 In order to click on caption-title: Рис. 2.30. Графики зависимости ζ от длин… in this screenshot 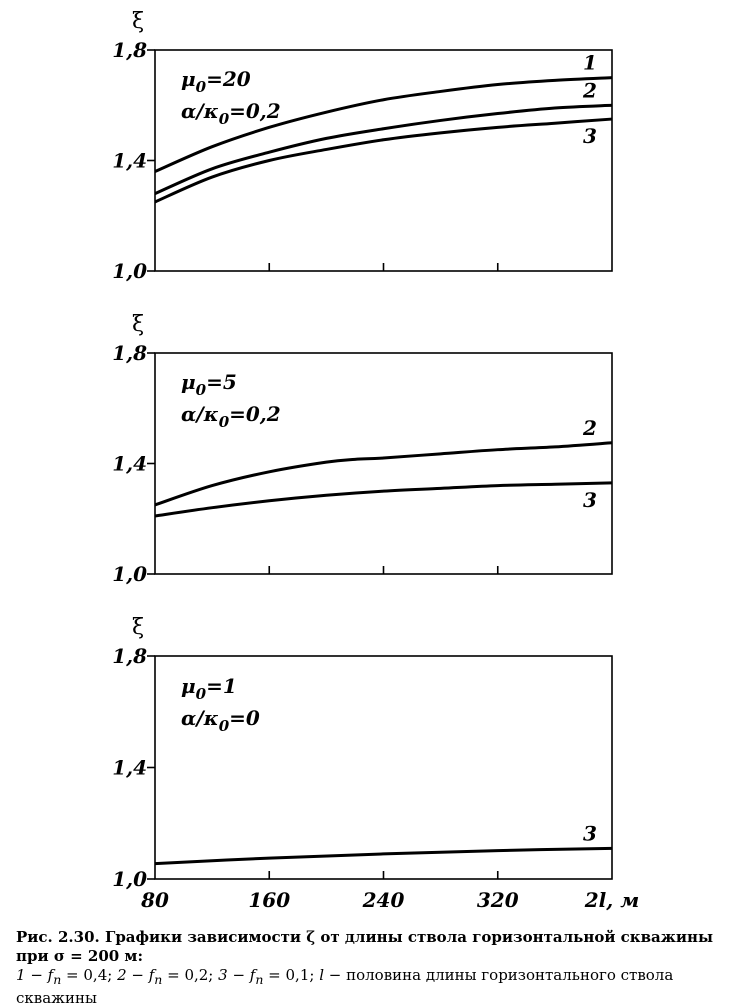, I will do `click(365, 946)`.